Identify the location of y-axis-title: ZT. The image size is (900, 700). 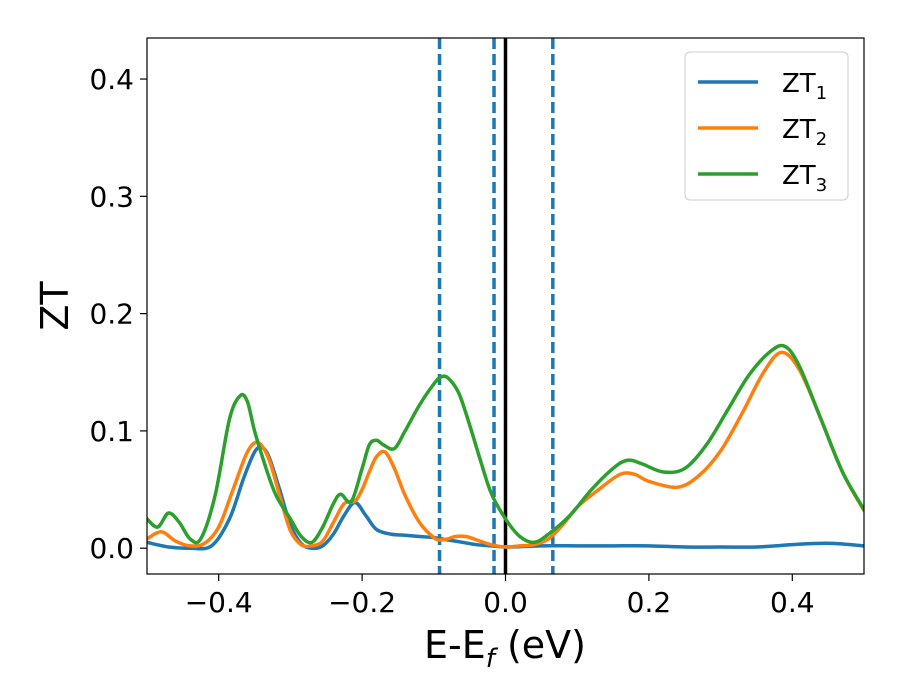
(55, 306).